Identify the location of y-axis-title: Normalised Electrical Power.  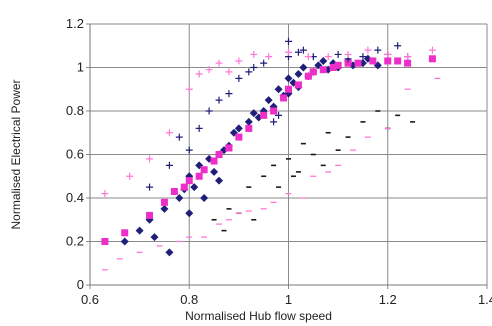
(16, 154).